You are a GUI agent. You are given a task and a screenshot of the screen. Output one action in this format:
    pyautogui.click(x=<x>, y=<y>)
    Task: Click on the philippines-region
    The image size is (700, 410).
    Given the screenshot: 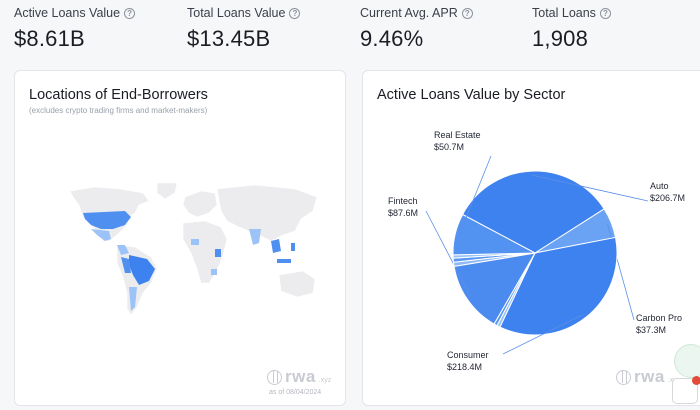 What is the action you would take?
    pyautogui.click(x=293, y=247)
    